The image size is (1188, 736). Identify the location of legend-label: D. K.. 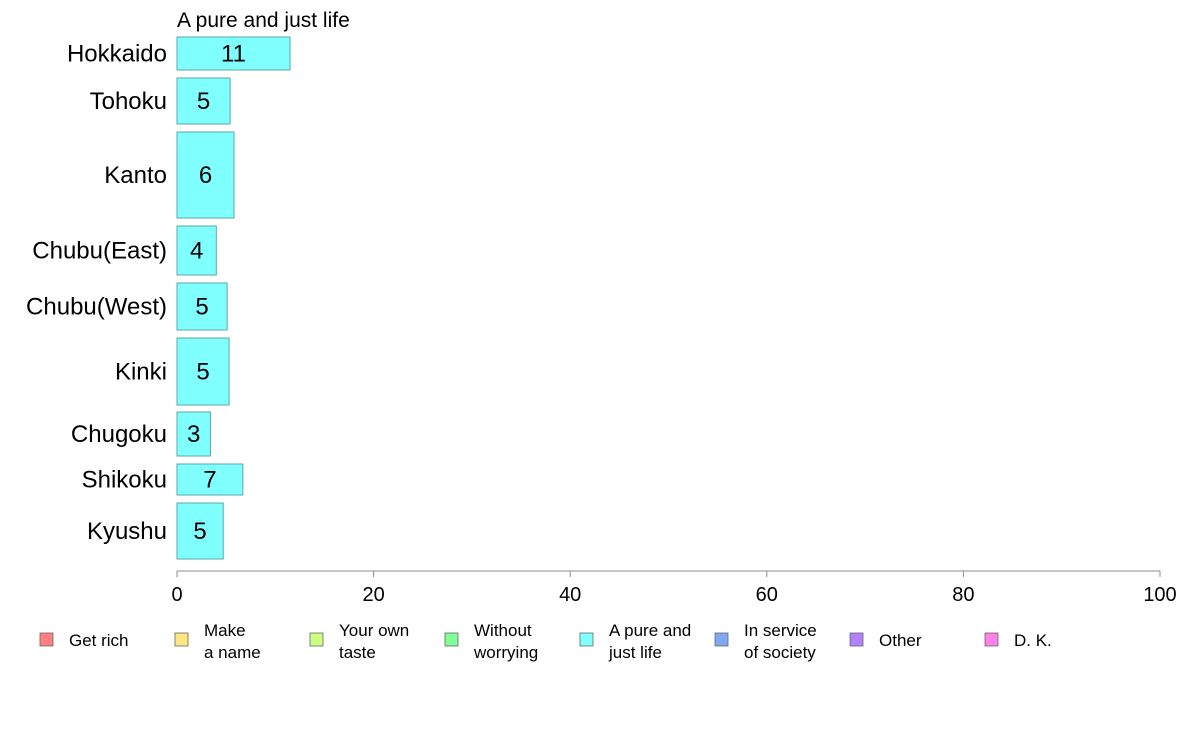
(1033, 640).